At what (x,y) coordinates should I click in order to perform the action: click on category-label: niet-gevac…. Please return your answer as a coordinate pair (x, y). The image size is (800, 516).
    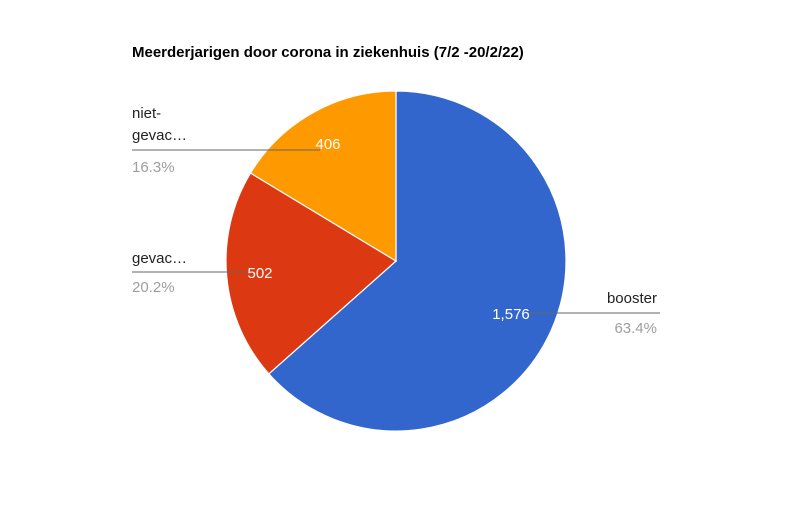
    Looking at the image, I should click on (159, 124).